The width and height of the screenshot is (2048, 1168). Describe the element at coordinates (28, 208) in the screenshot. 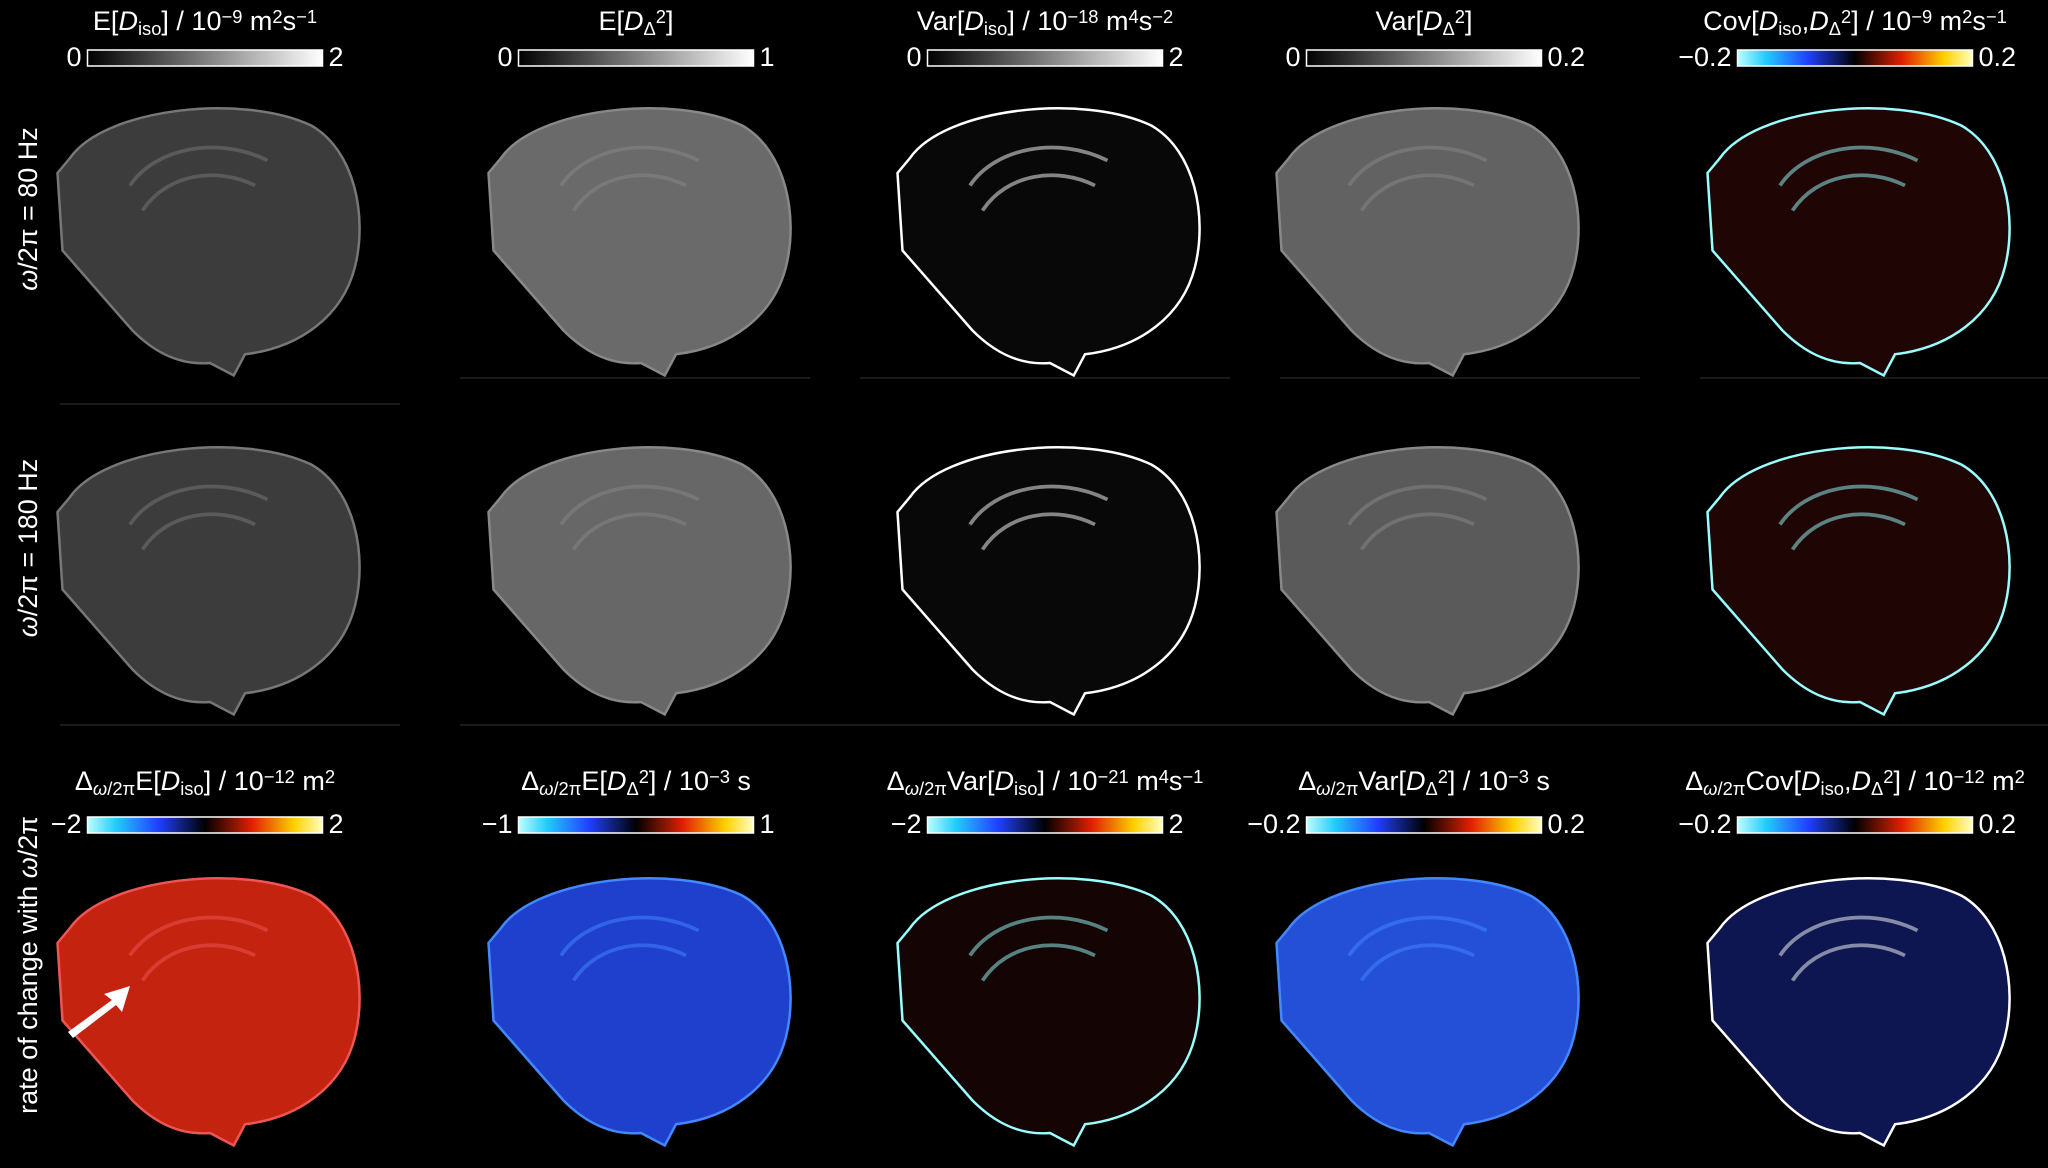

I see `row-label: ω/2π = 80 Hz` at that location.